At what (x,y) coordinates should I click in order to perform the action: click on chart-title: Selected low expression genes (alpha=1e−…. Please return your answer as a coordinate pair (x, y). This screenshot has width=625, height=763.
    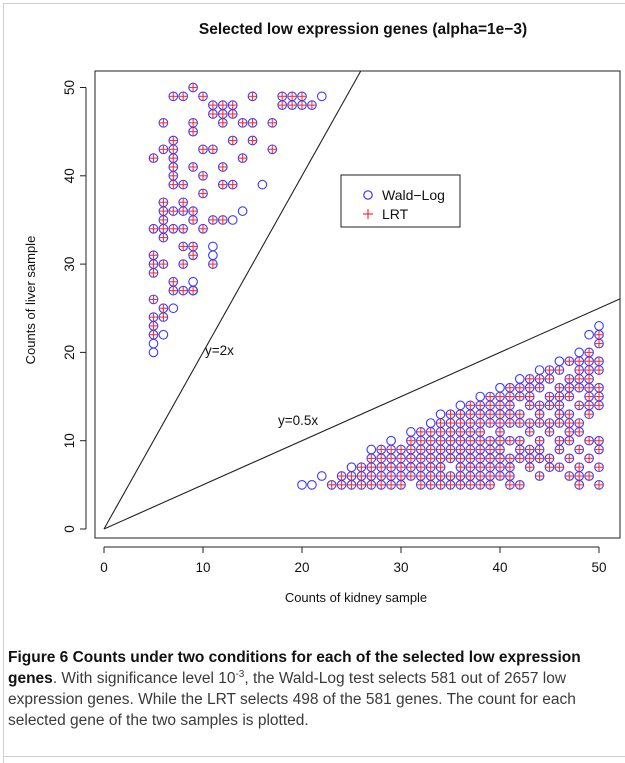
    Looking at the image, I should click on (363, 29).